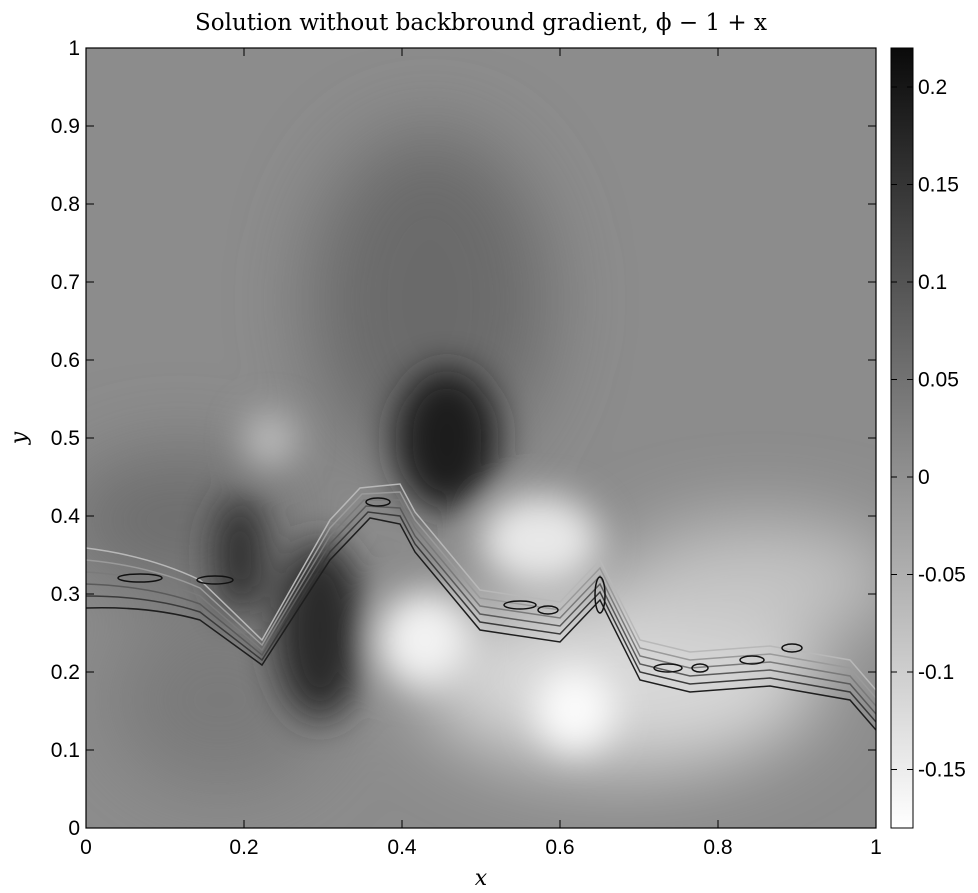 This screenshot has width=978, height=893. Describe the element at coordinates (924, 477) in the screenshot. I see `colorbar-tick-label: 0` at that location.